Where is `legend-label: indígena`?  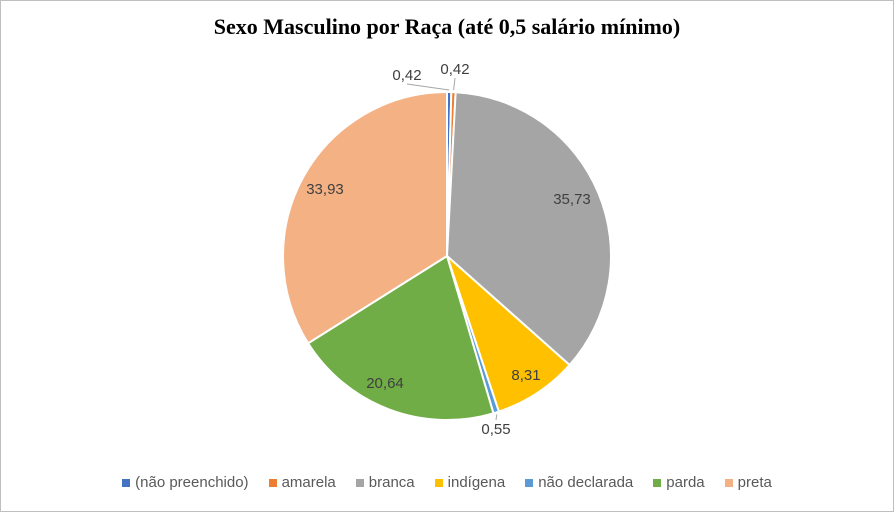 legend-label: indígena is located at coordinates (476, 482).